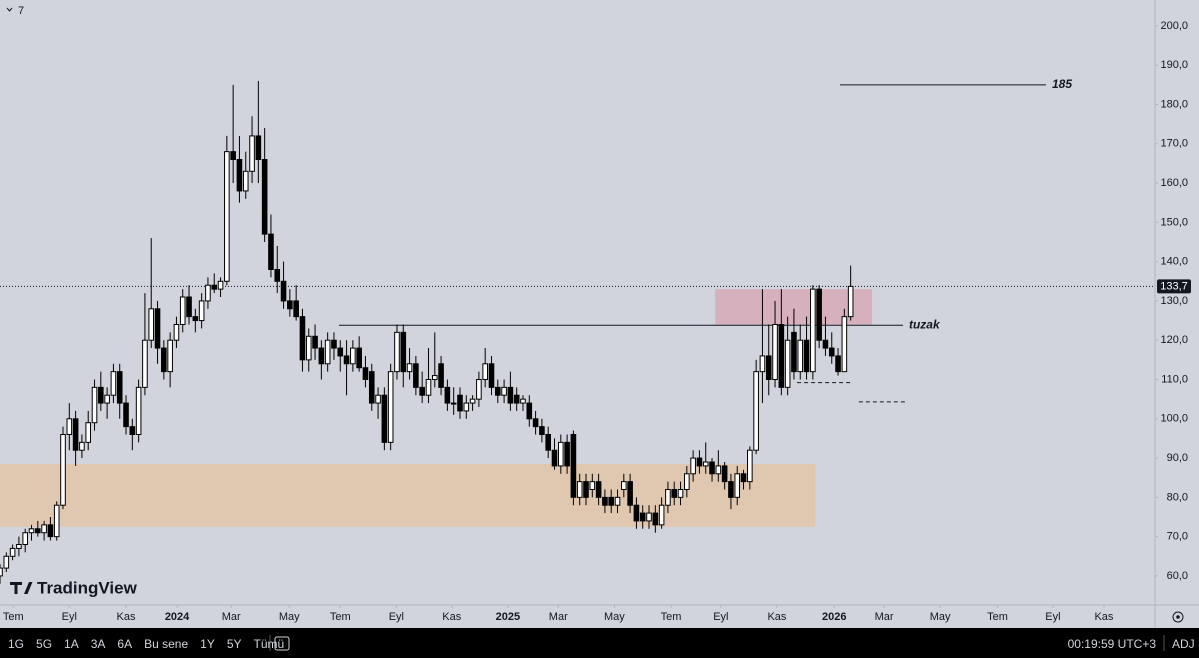 Image resolution: width=1199 pixels, height=658 pixels. Describe the element at coordinates (925, 324) in the screenshot. I see `annotation-label: tuzak` at that location.